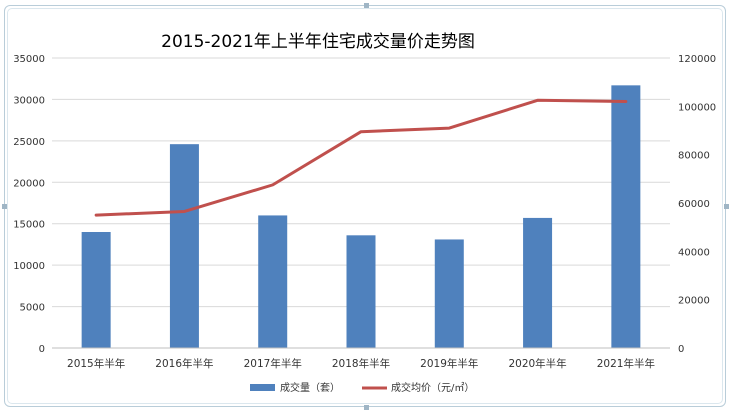  Describe the element at coordinates (537, 363) in the screenshot. I see `x-tick-label: 2020年半年` at that location.